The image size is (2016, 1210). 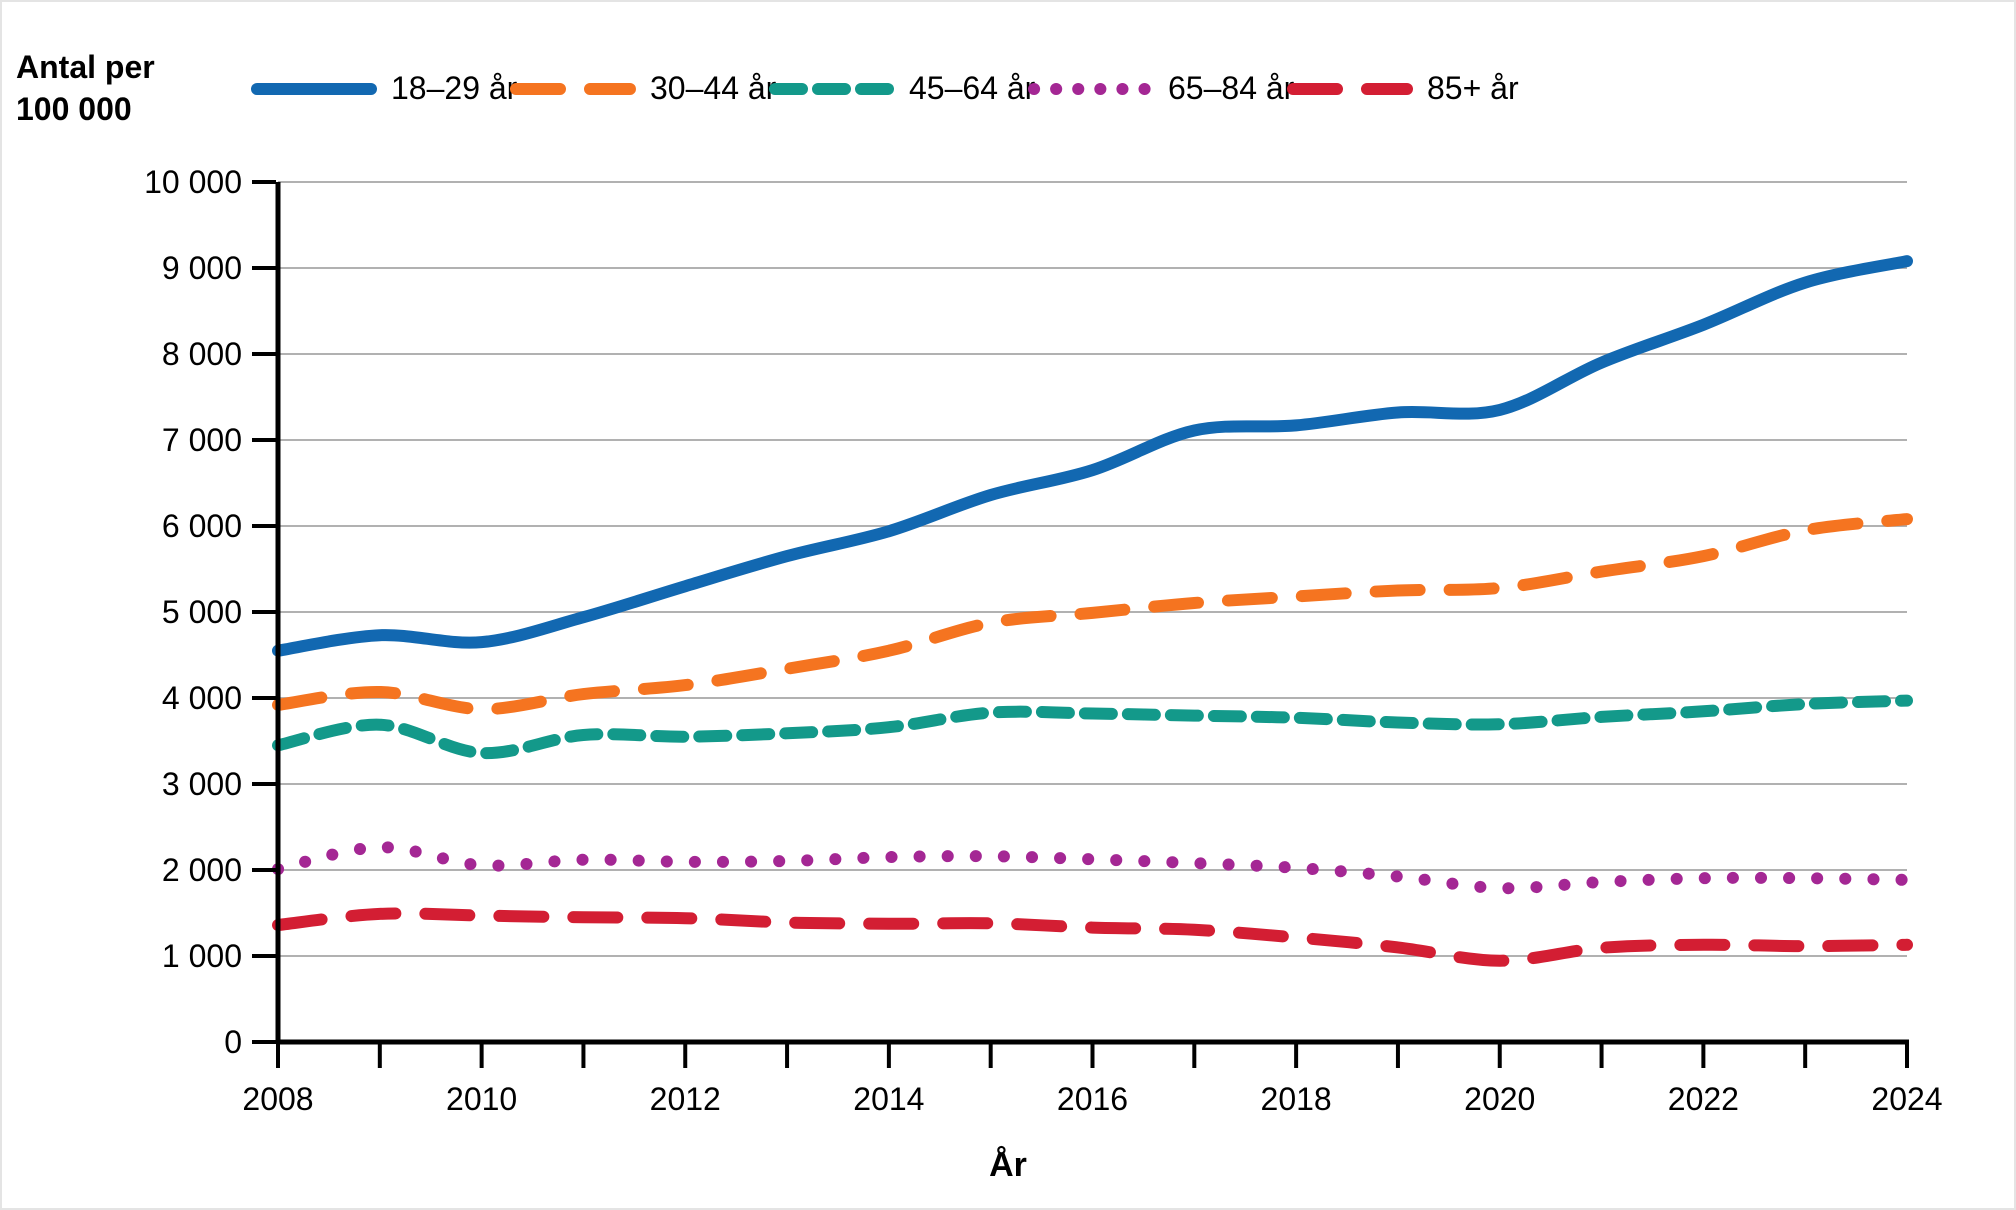 I want to click on legend-swatch-dot, so click(x=1091, y=88).